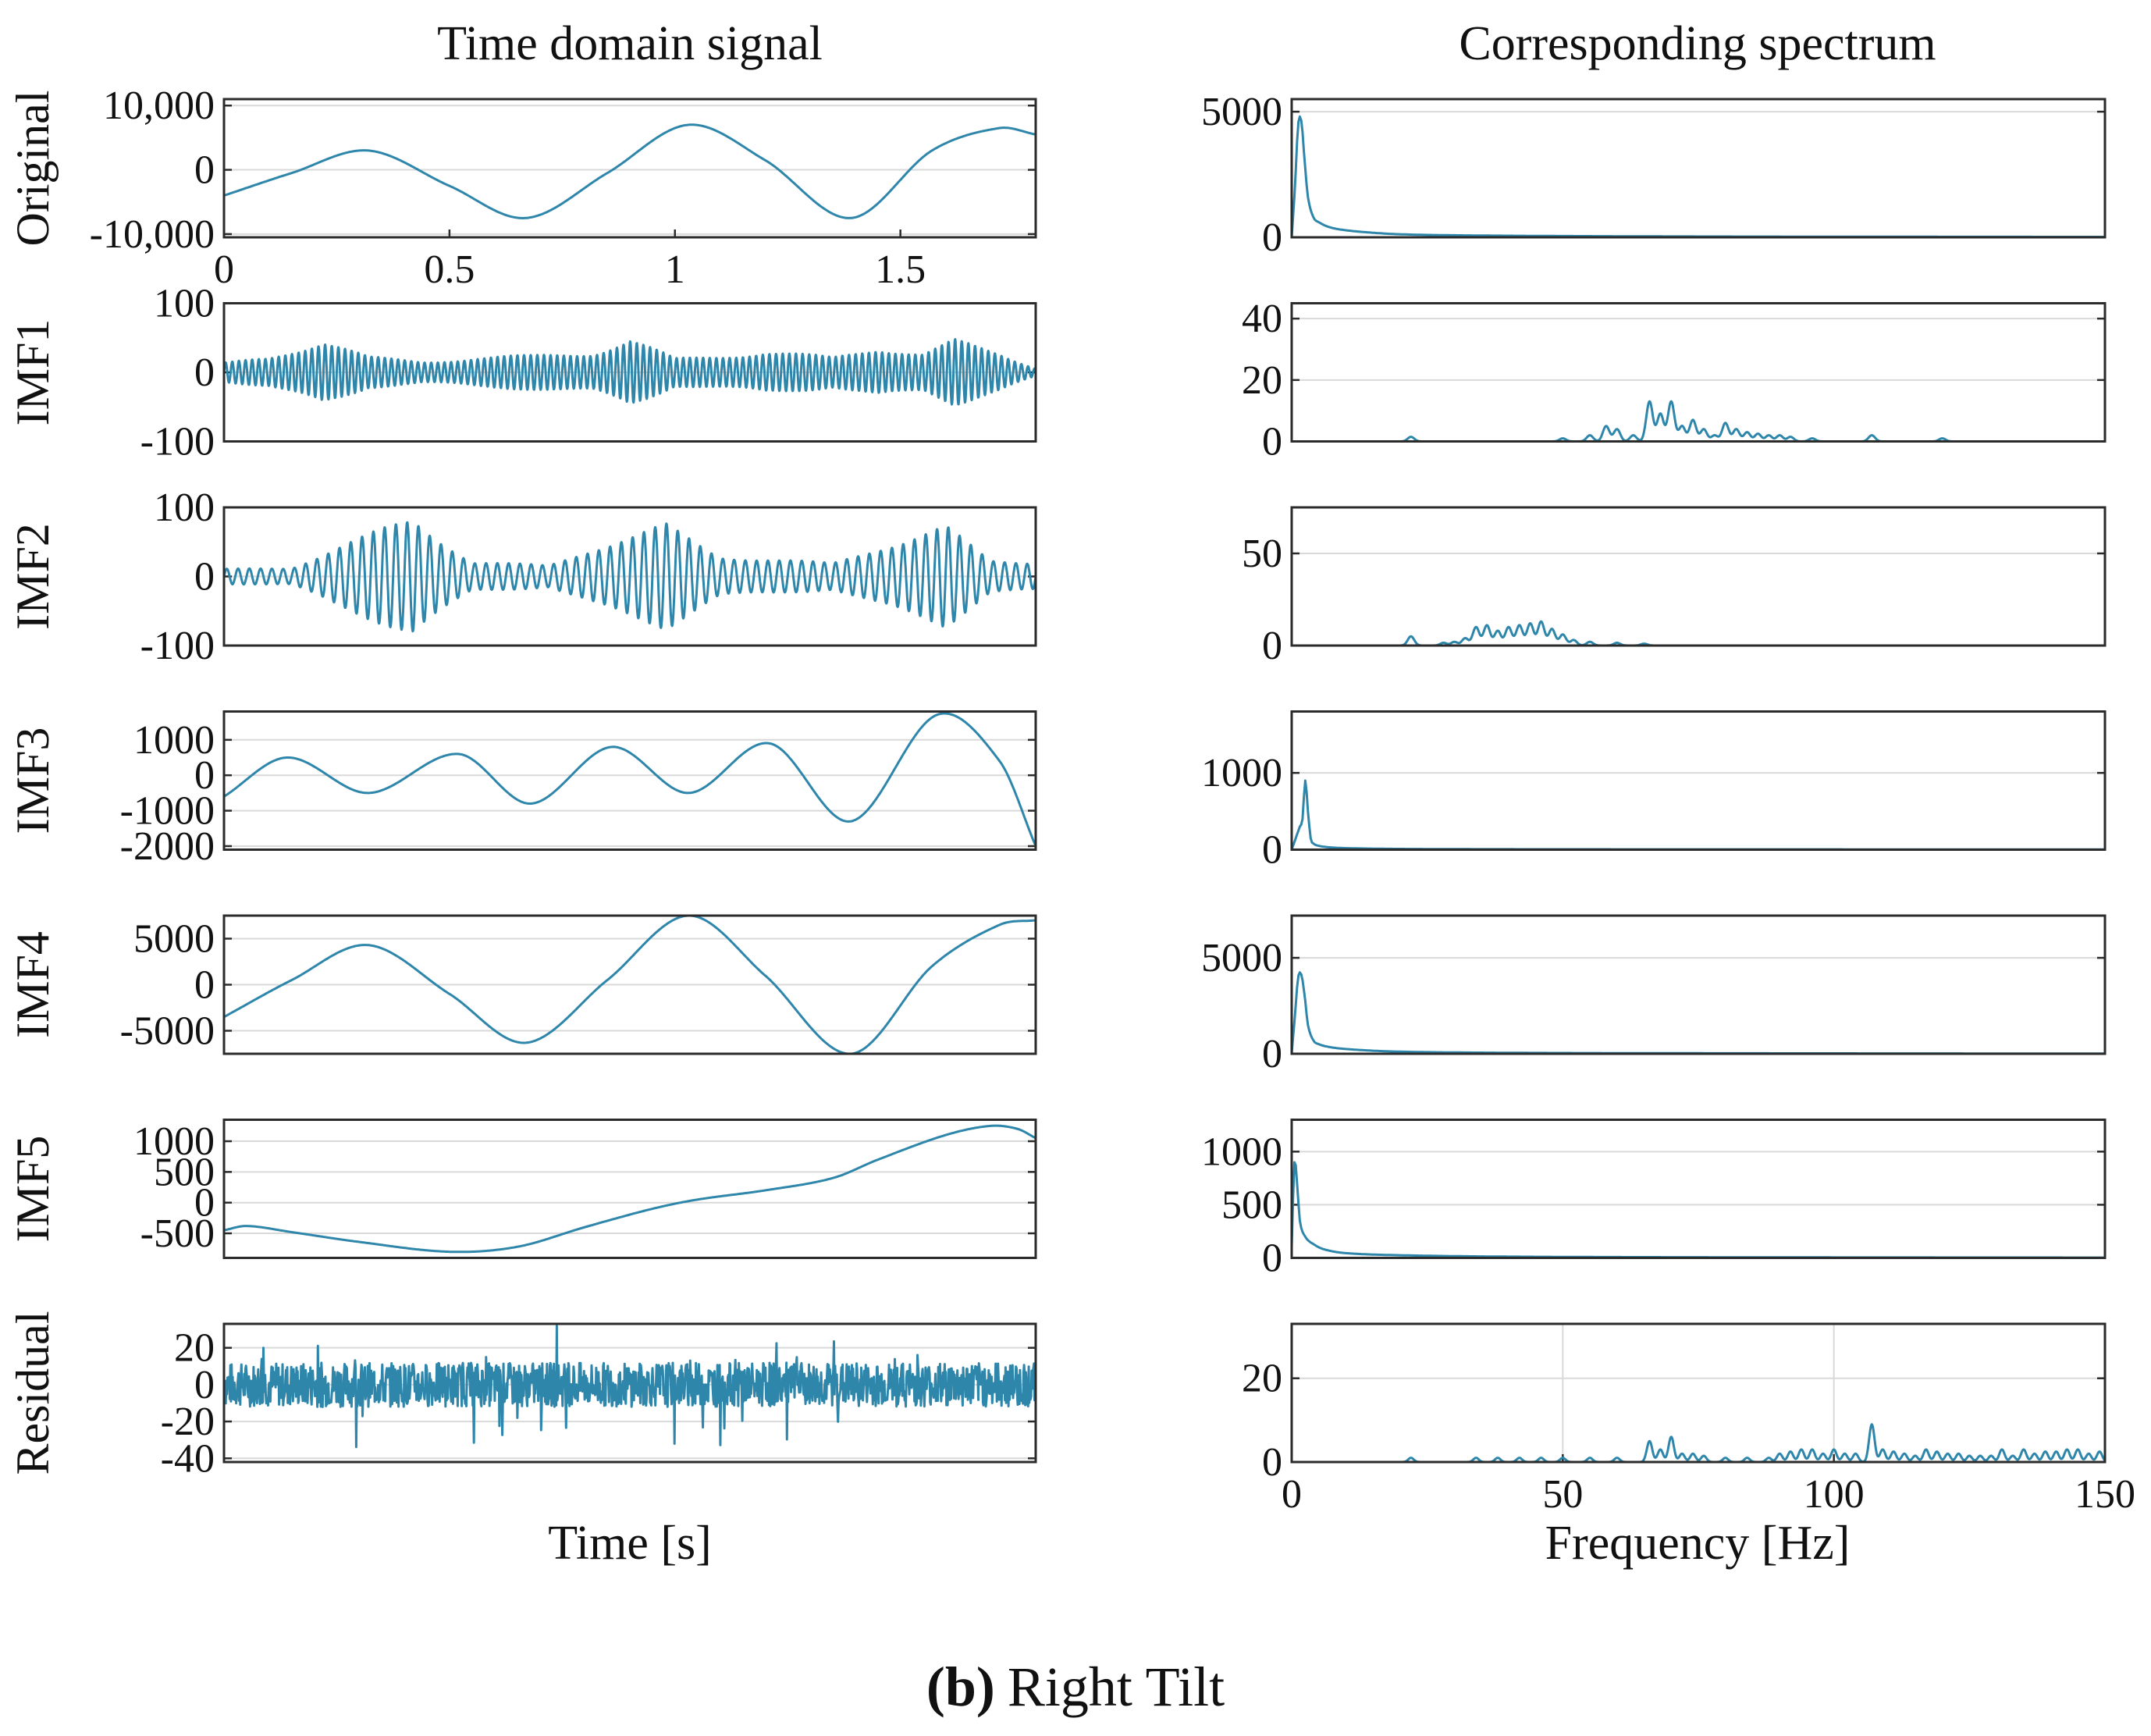 The image size is (2151, 1736). I want to click on spectrum-panel-5: 0 5000, so click(1654, 995).